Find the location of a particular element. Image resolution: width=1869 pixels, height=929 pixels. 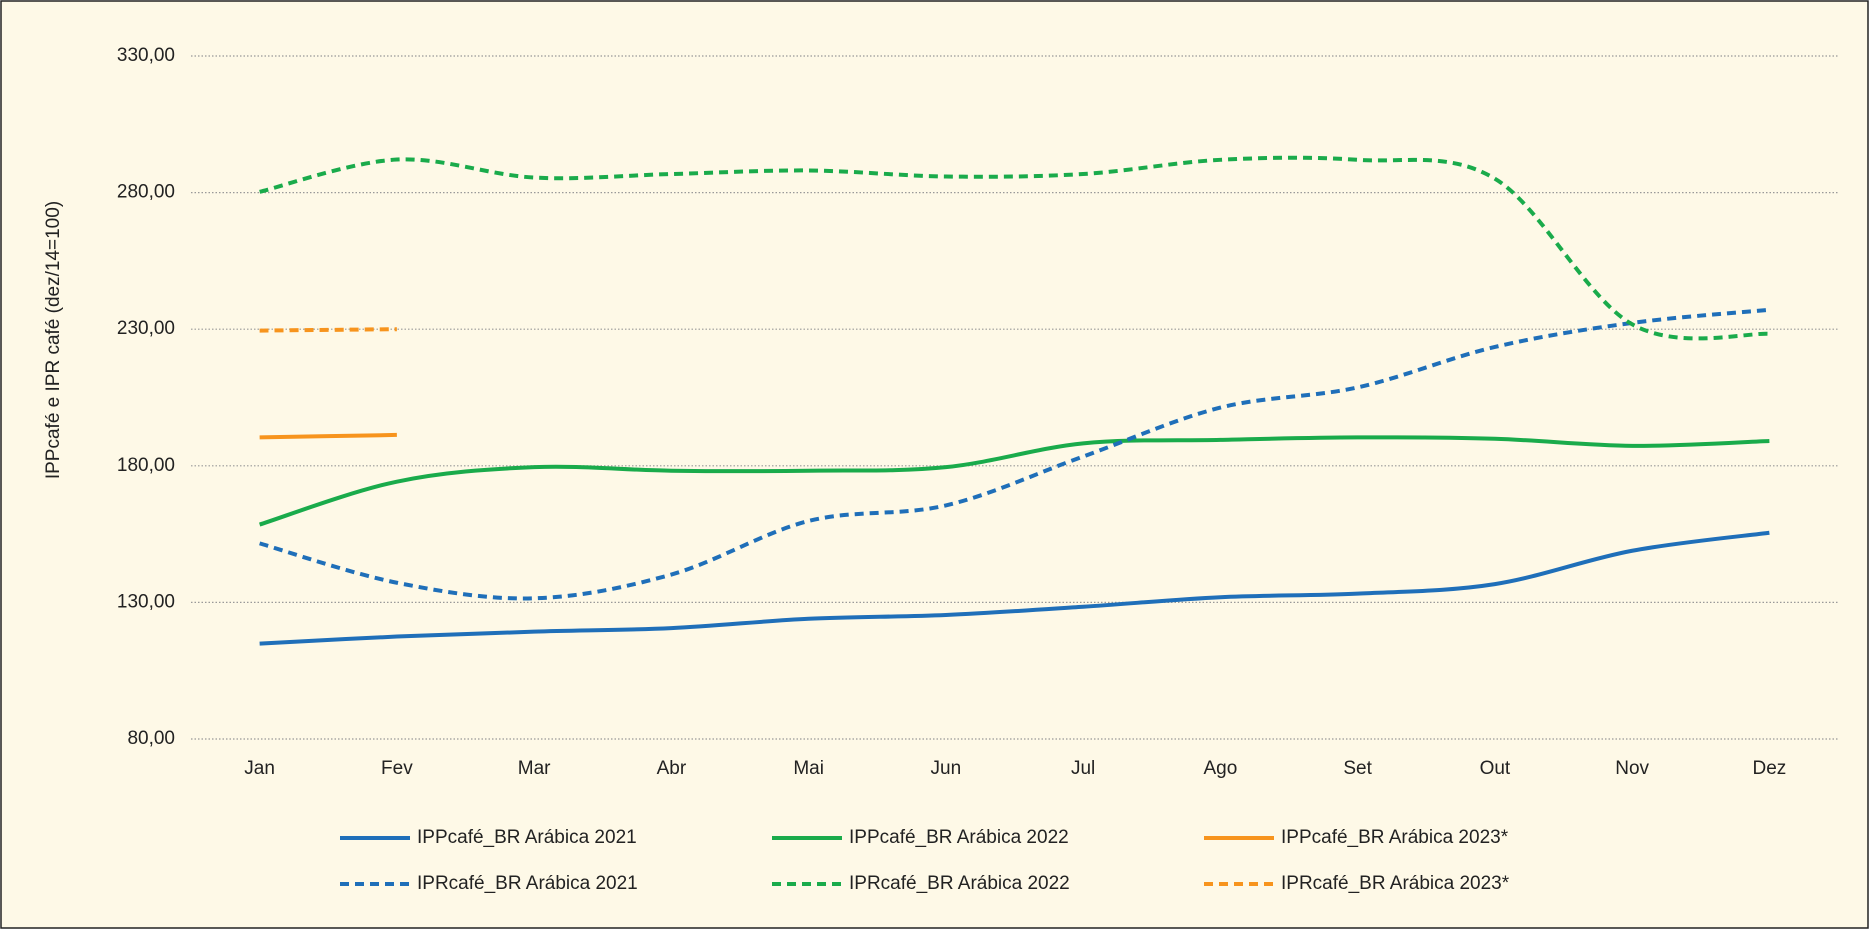

y-tick-label: 180,00 is located at coordinates (146, 465).